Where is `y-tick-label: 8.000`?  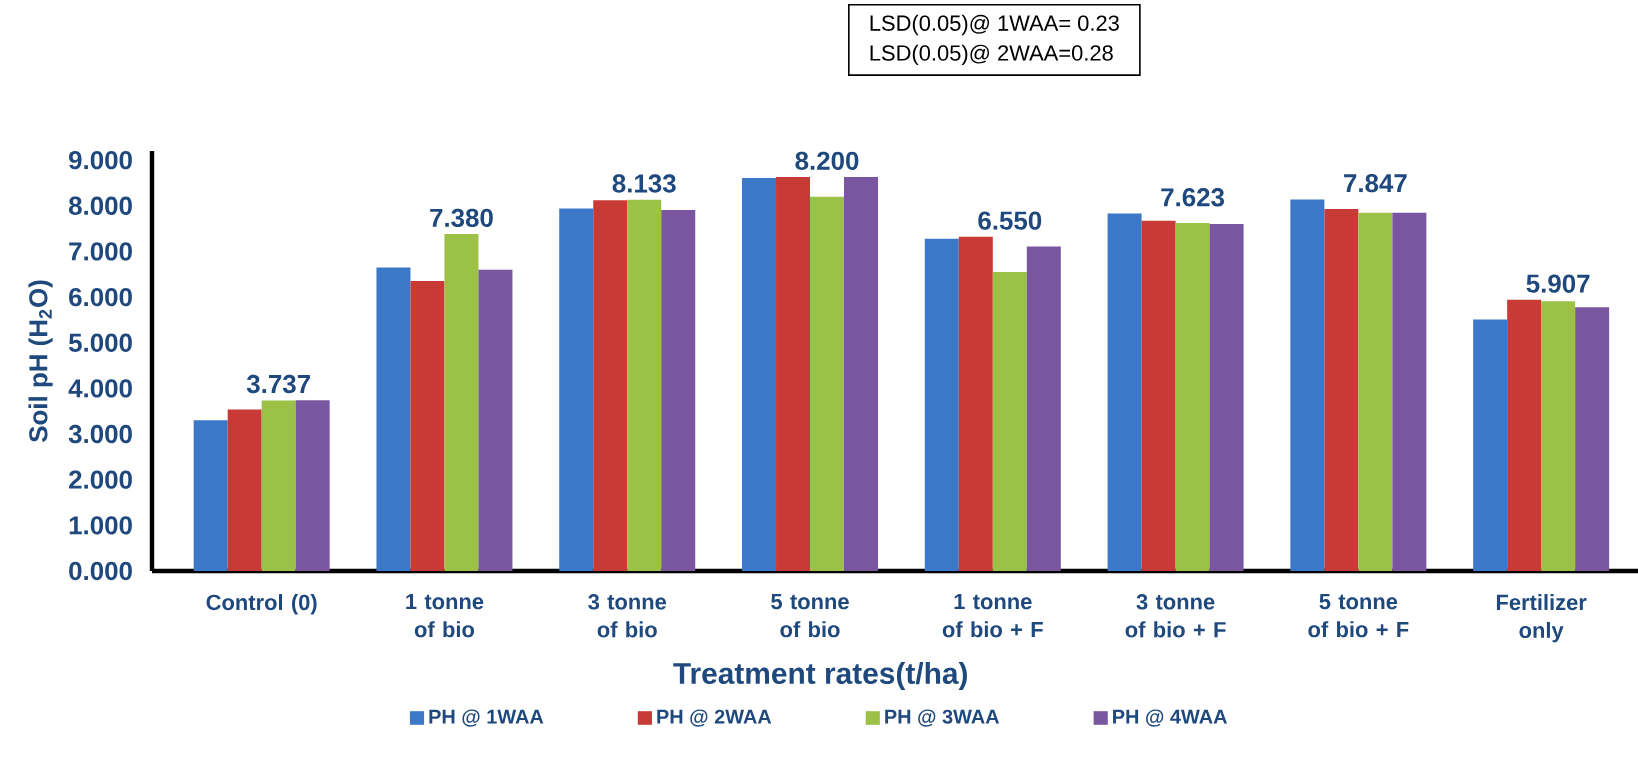
y-tick-label: 8.000 is located at coordinates (100, 205).